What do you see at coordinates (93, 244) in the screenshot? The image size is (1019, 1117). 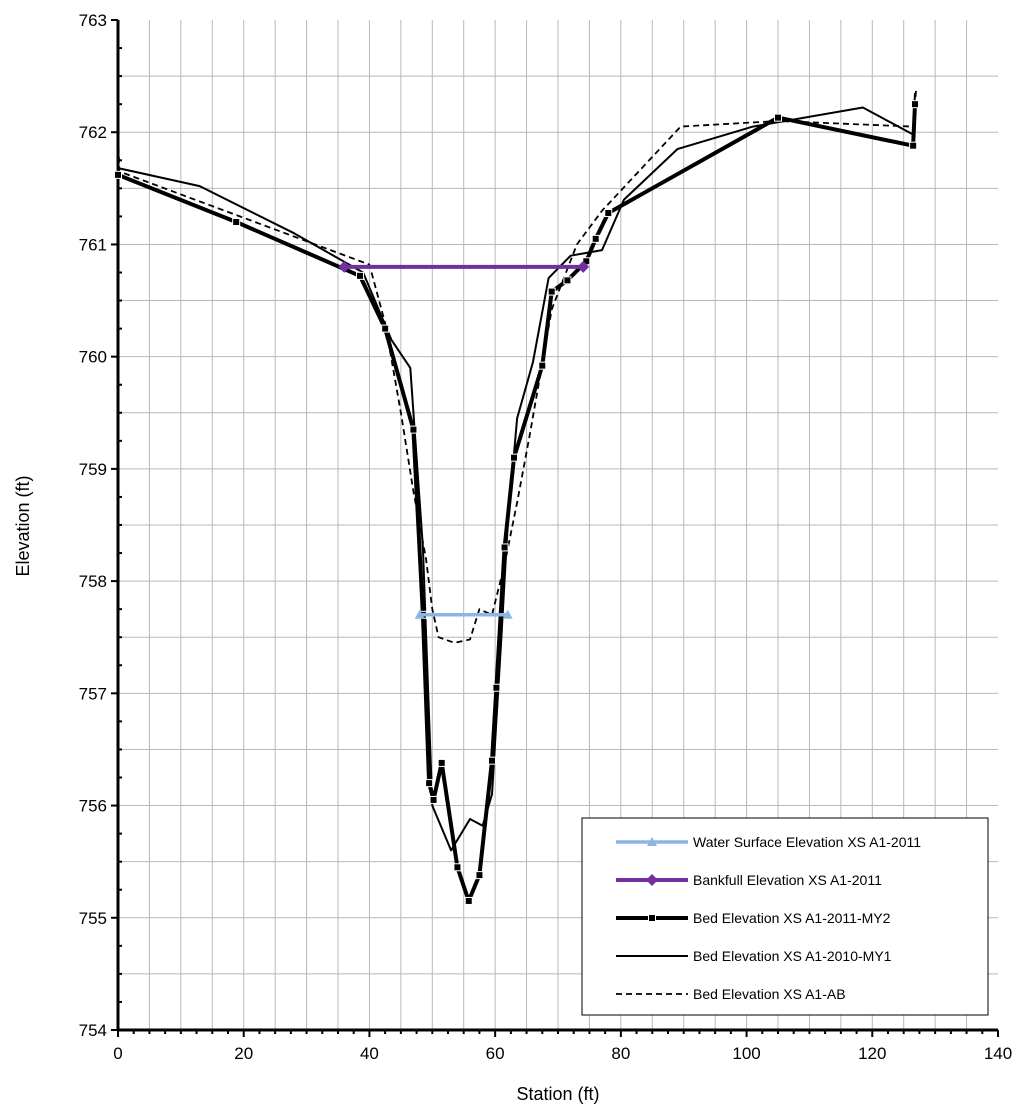 I see `y-tick-label: 761` at bounding box center [93, 244].